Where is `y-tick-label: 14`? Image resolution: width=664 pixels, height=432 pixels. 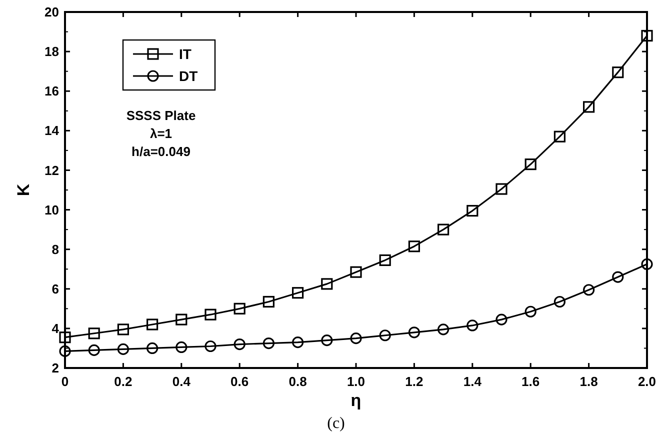
y-tick-label: 14 is located at coordinates (52, 130).